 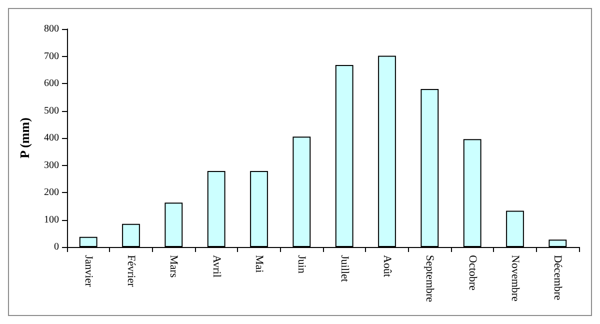 I want to click on y-tick-label: 300, so click(x=51, y=165).